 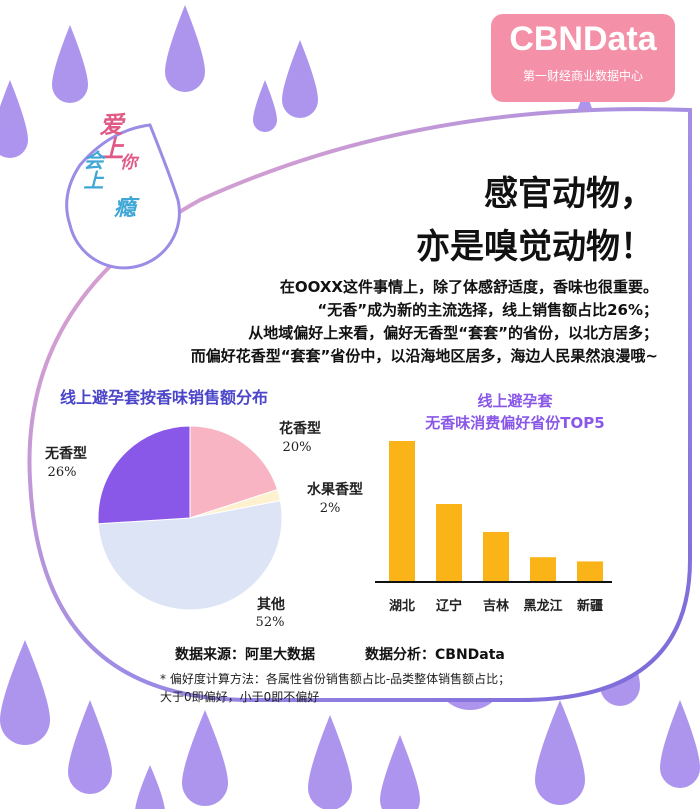 I want to click on logo-title: CBNData, so click(x=583, y=39).